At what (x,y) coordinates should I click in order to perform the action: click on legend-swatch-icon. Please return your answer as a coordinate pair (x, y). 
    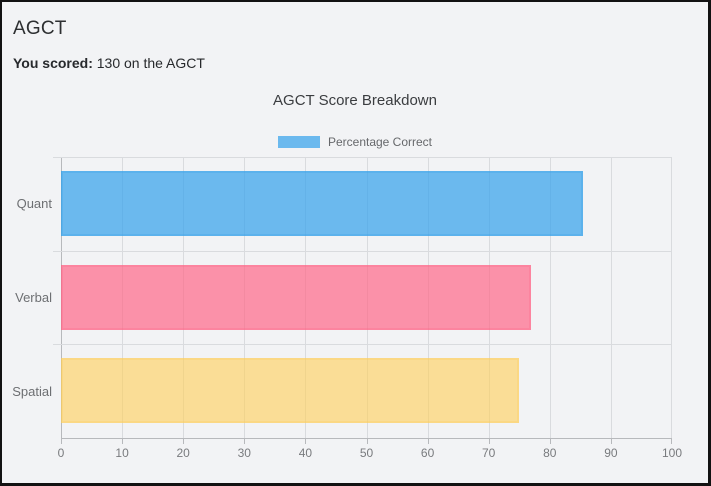
    Looking at the image, I should click on (298, 142).